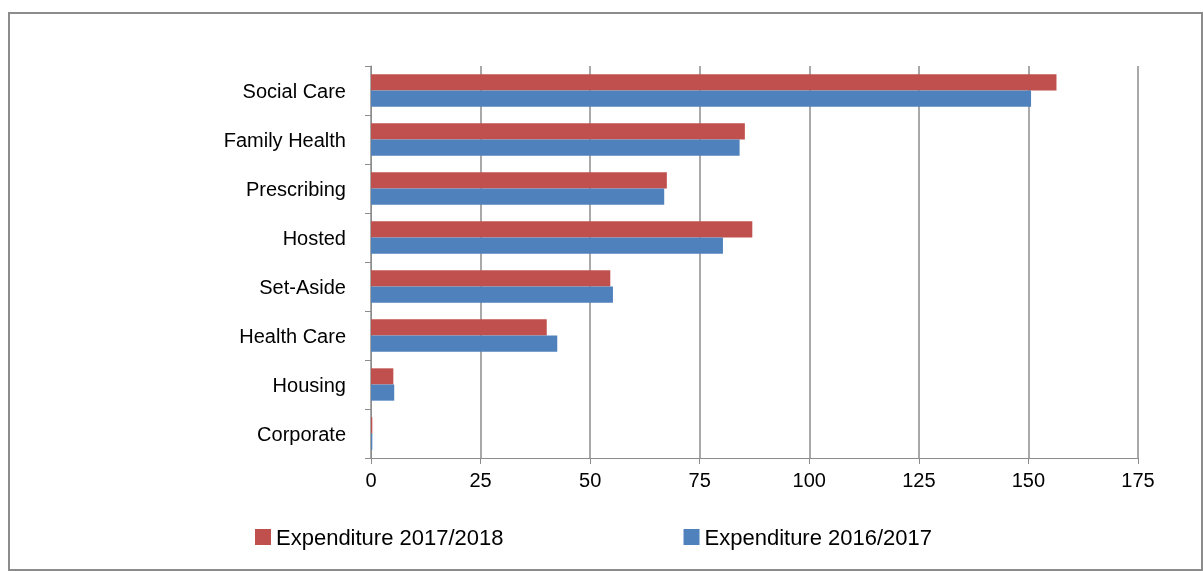  What do you see at coordinates (809, 480) in the screenshot?
I see `x-tick-label: 100` at bounding box center [809, 480].